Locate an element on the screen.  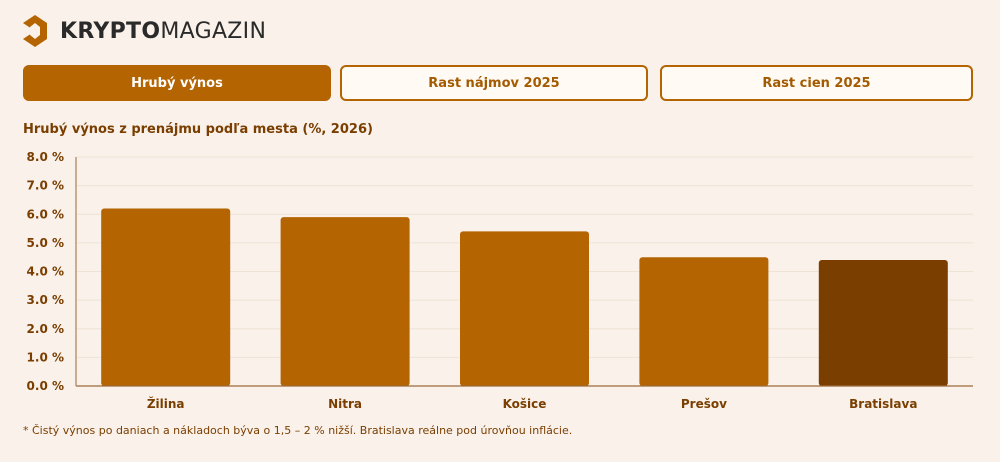
y-tick-label: 5.0 % is located at coordinates (45, 243).